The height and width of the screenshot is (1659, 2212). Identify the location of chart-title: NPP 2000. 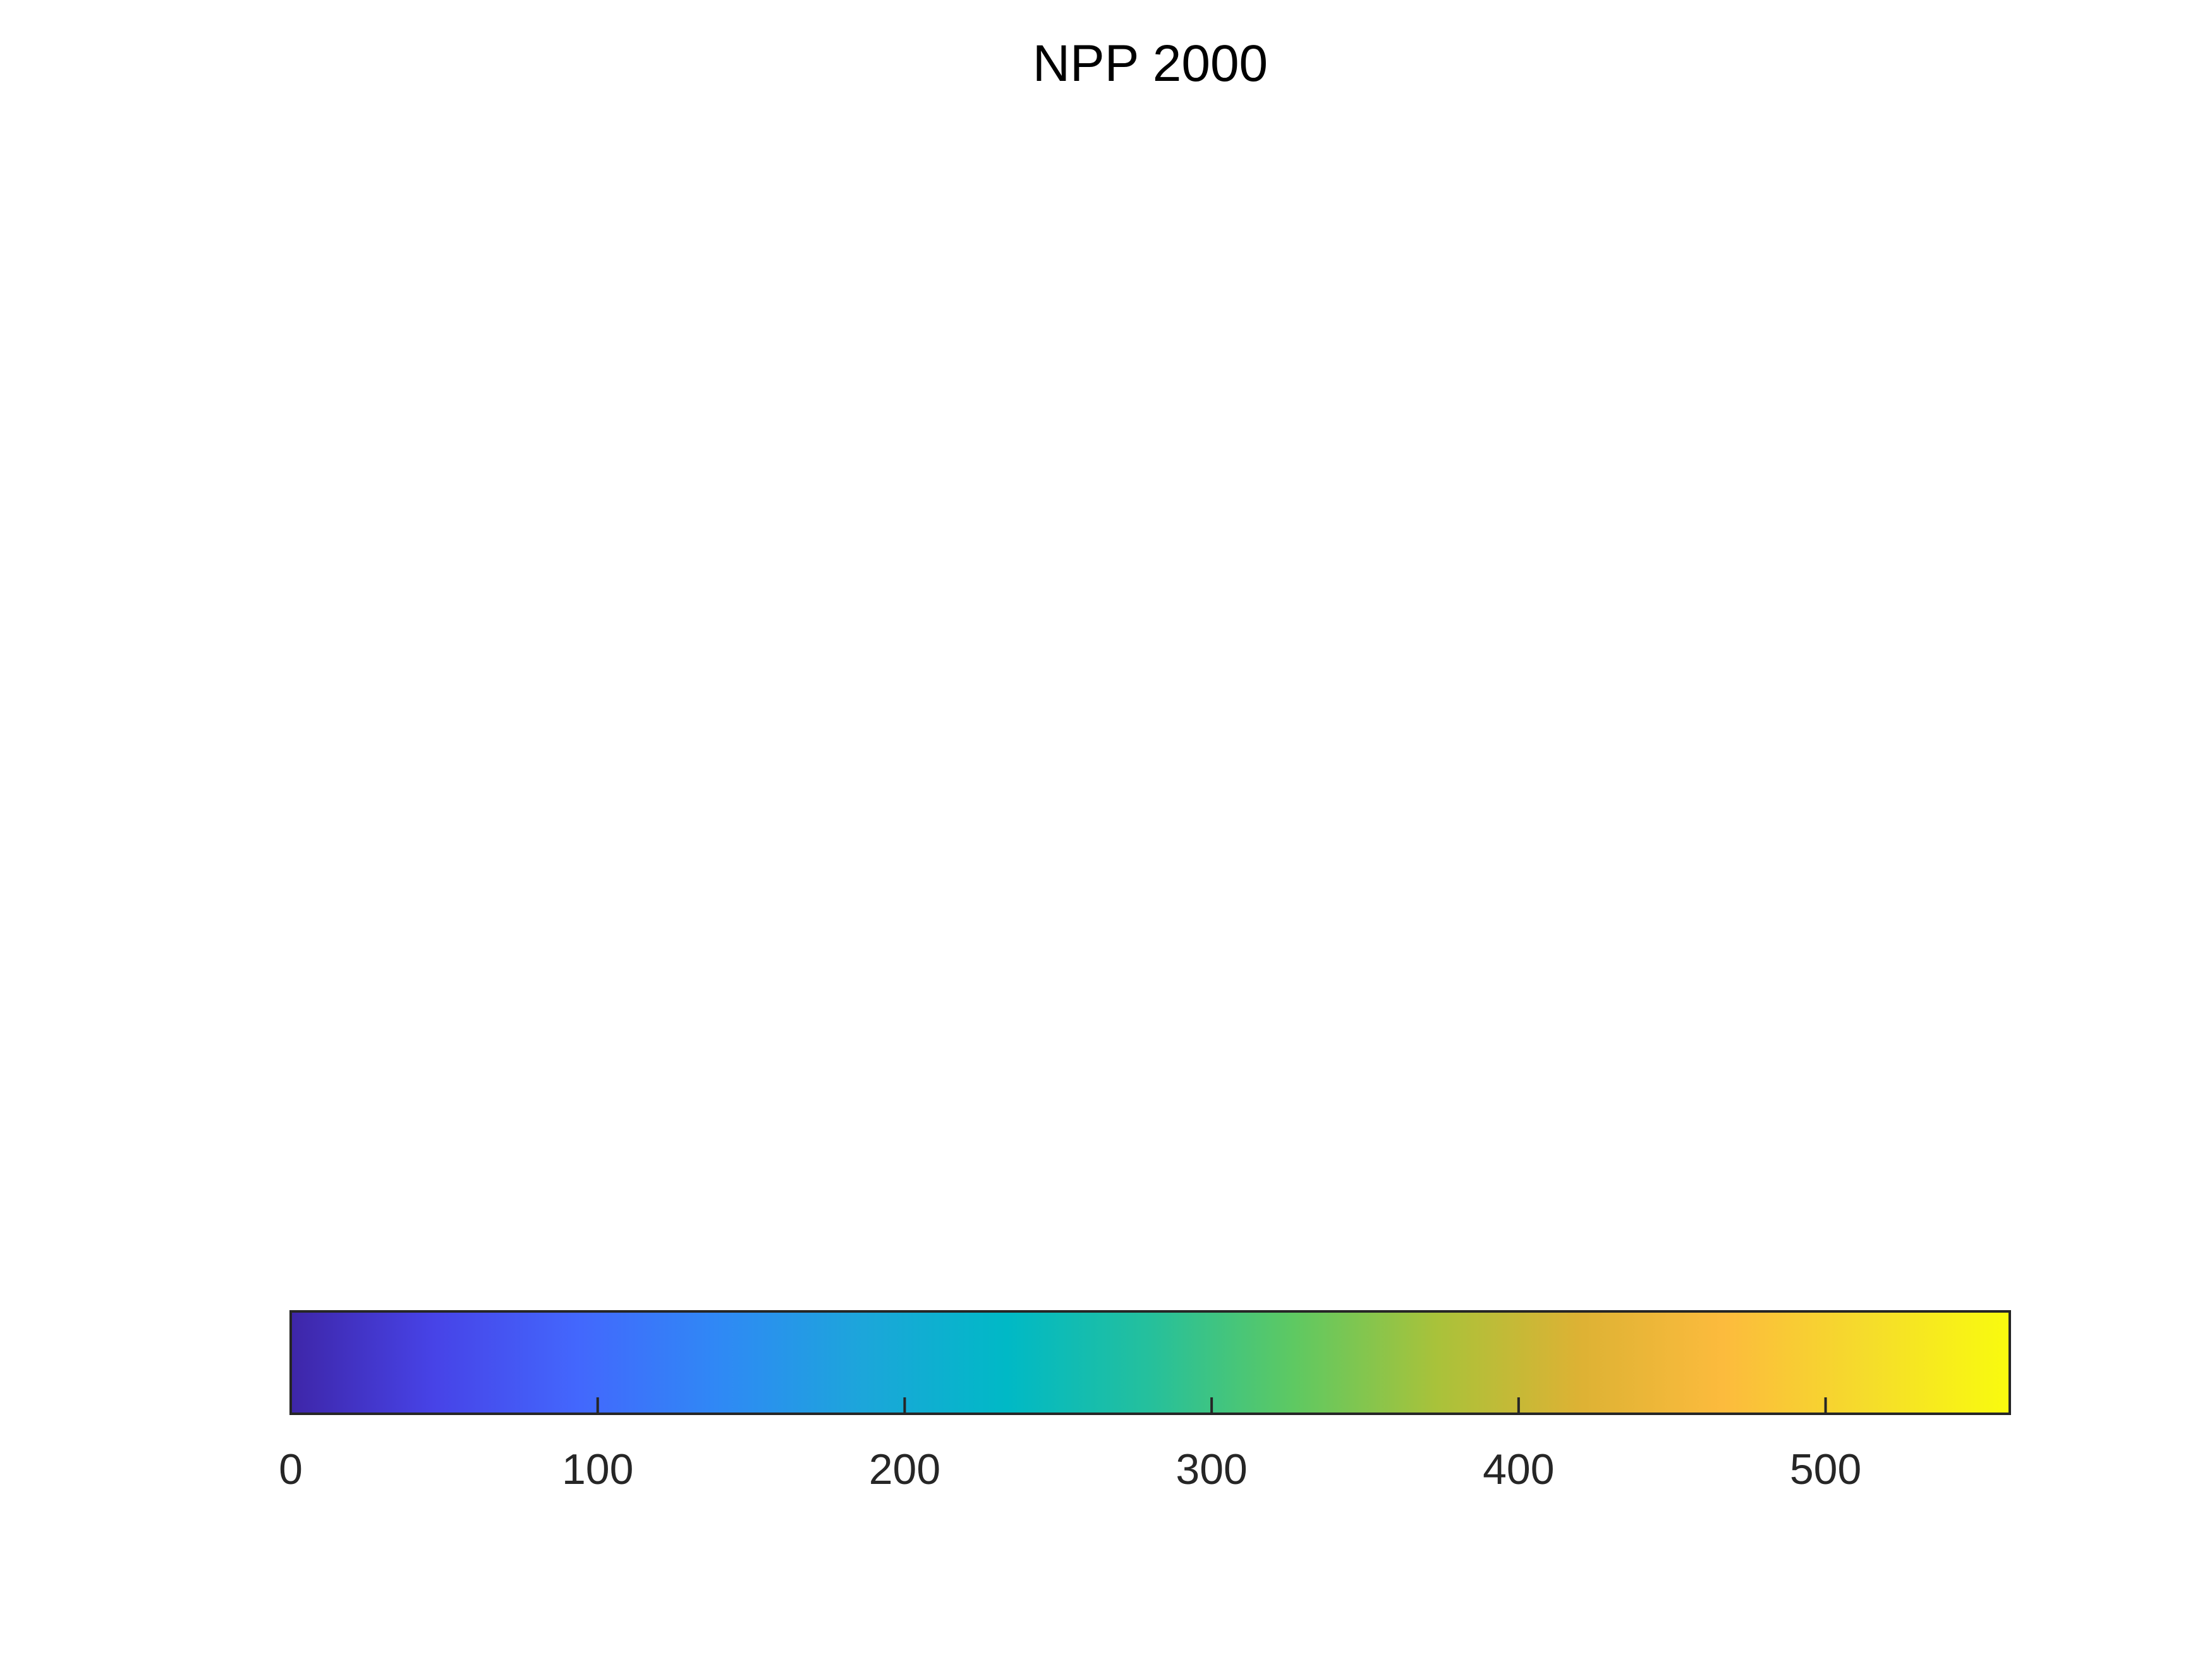
(1150, 63).